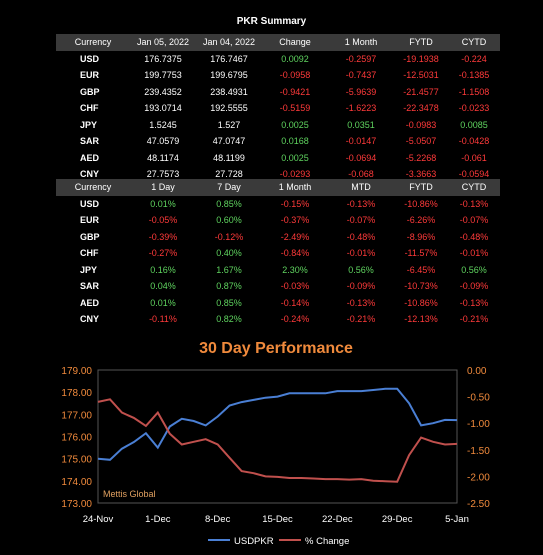  I want to click on table-cell: 1.5245, so click(163, 124).